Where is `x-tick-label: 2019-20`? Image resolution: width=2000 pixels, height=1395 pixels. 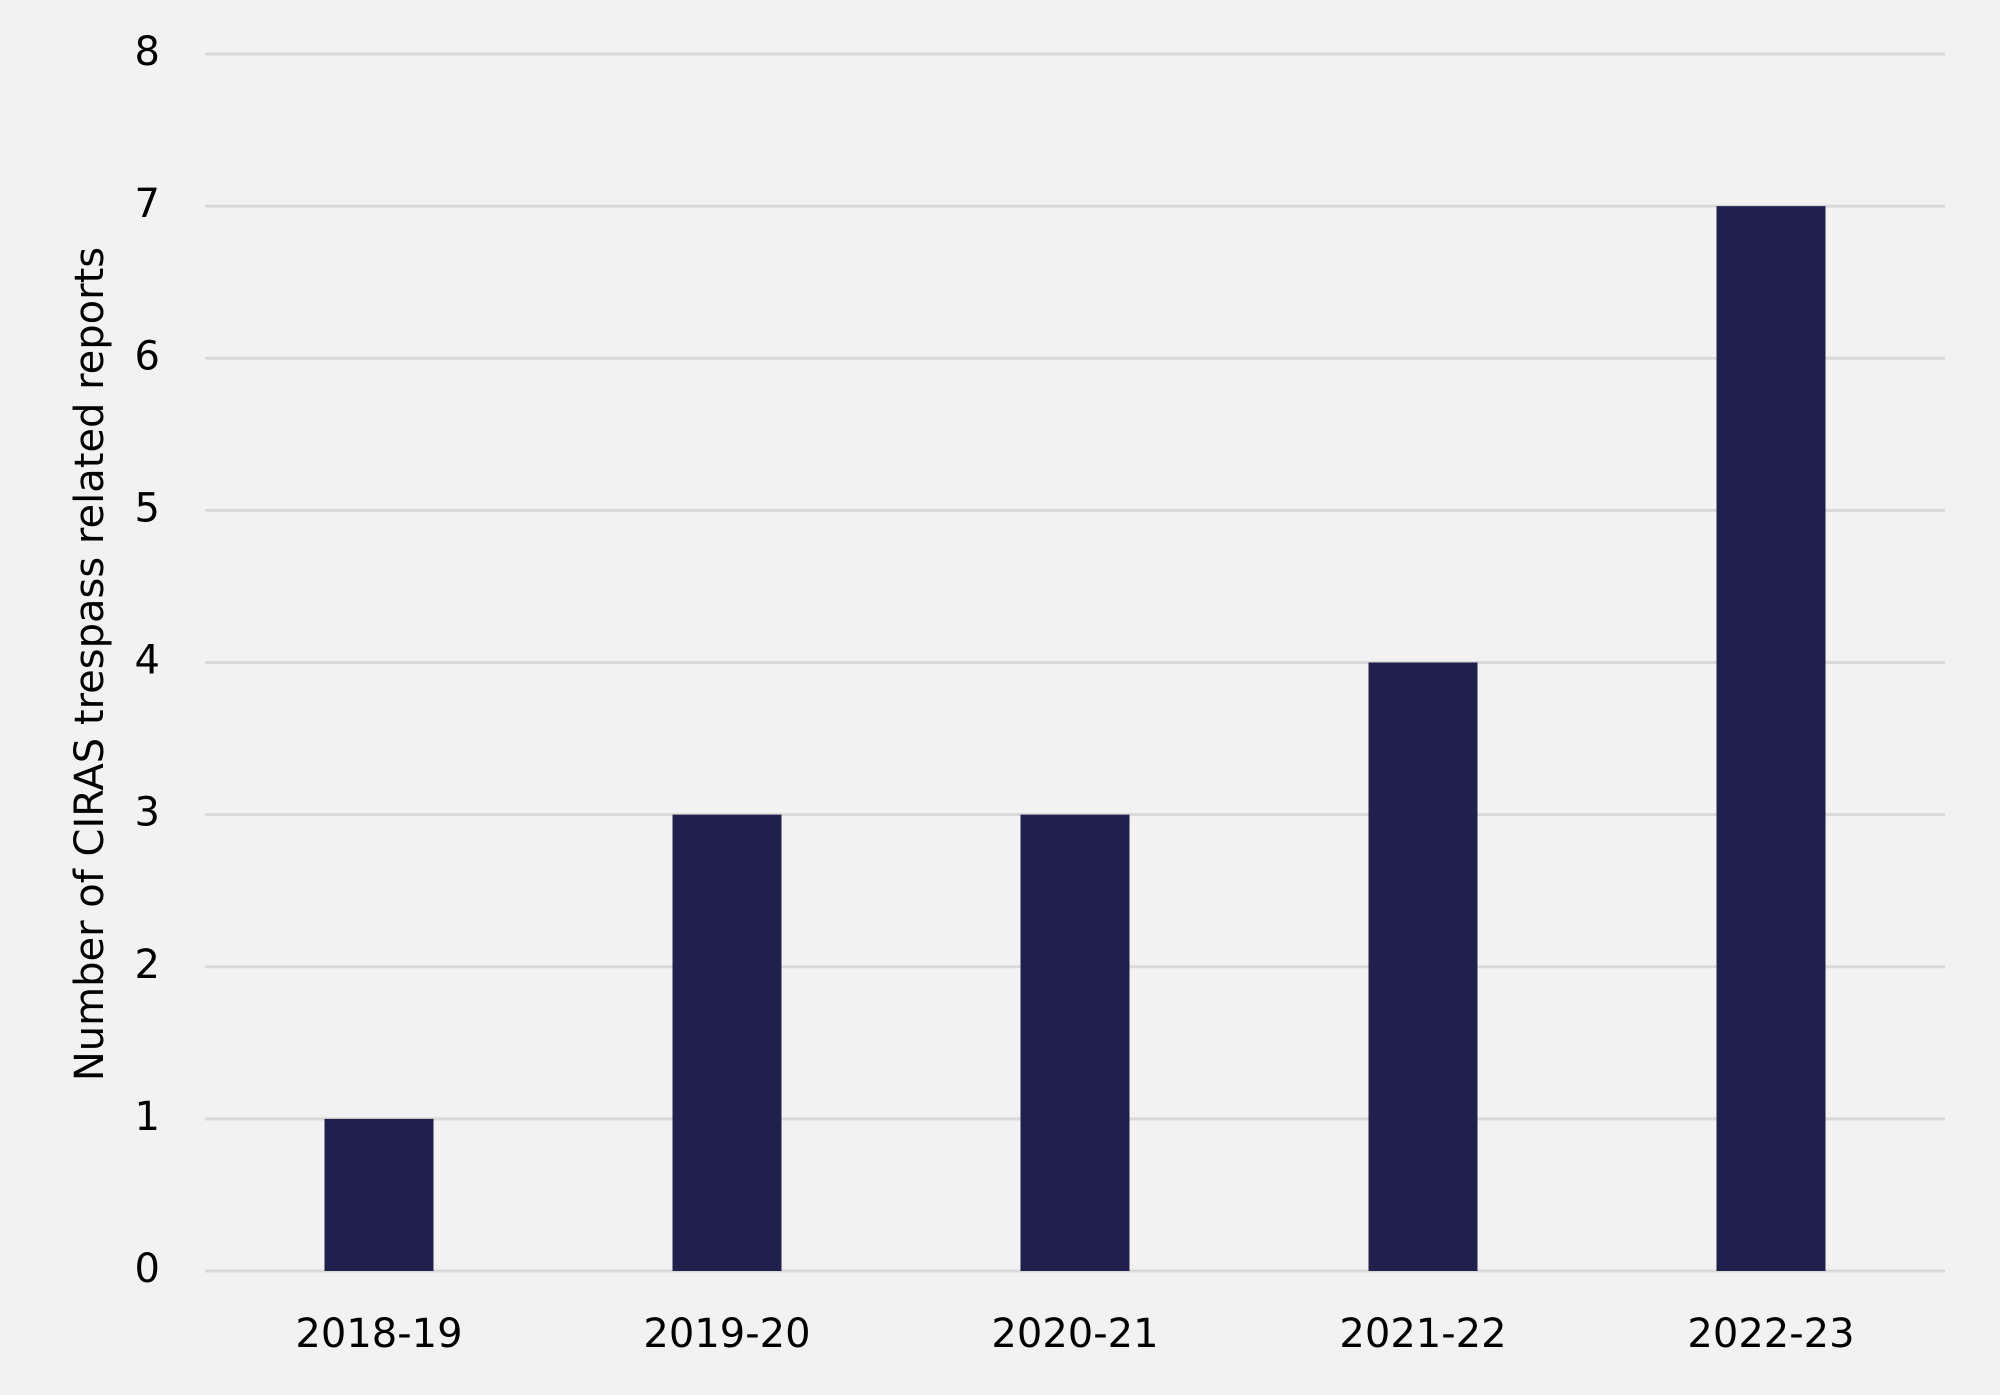
x-tick-label: 2019-20 is located at coordinates (726, 1334).